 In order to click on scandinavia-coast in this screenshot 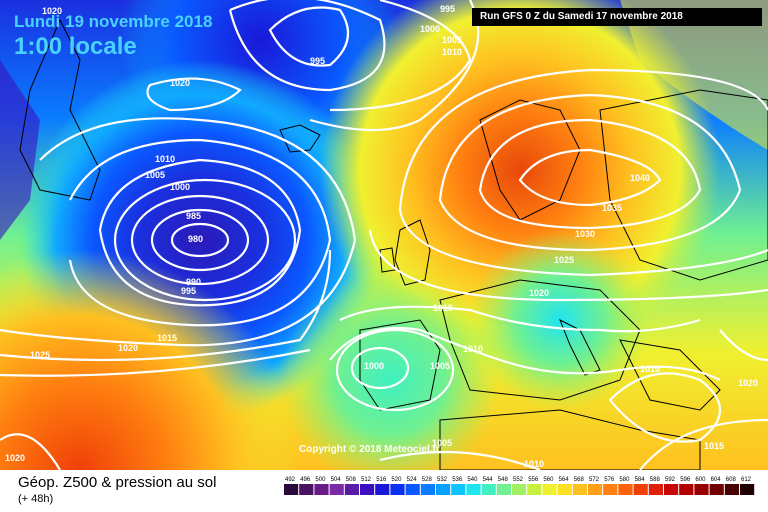, I will do `click(530, 160)`.